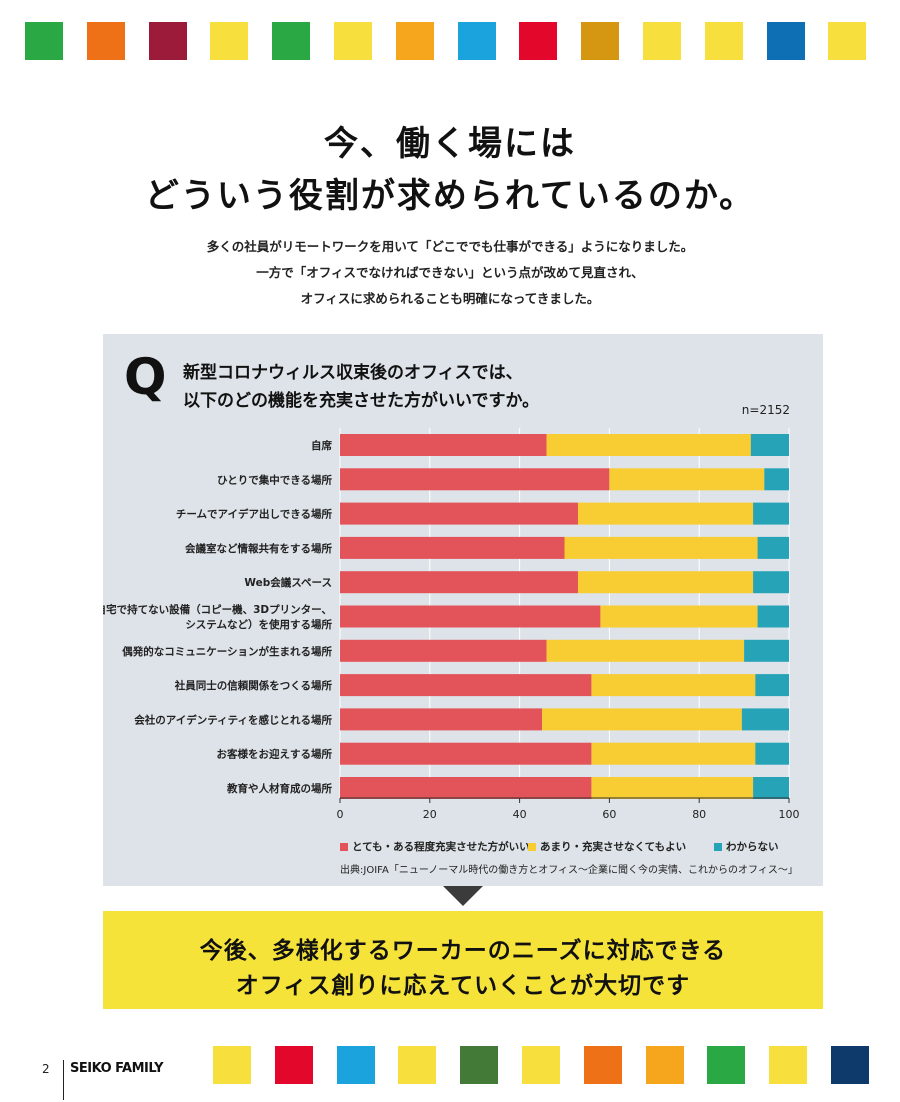 The height and width of the screenshot is (1102, 900). I want to click on page-number: 2, so click(46, 1069).